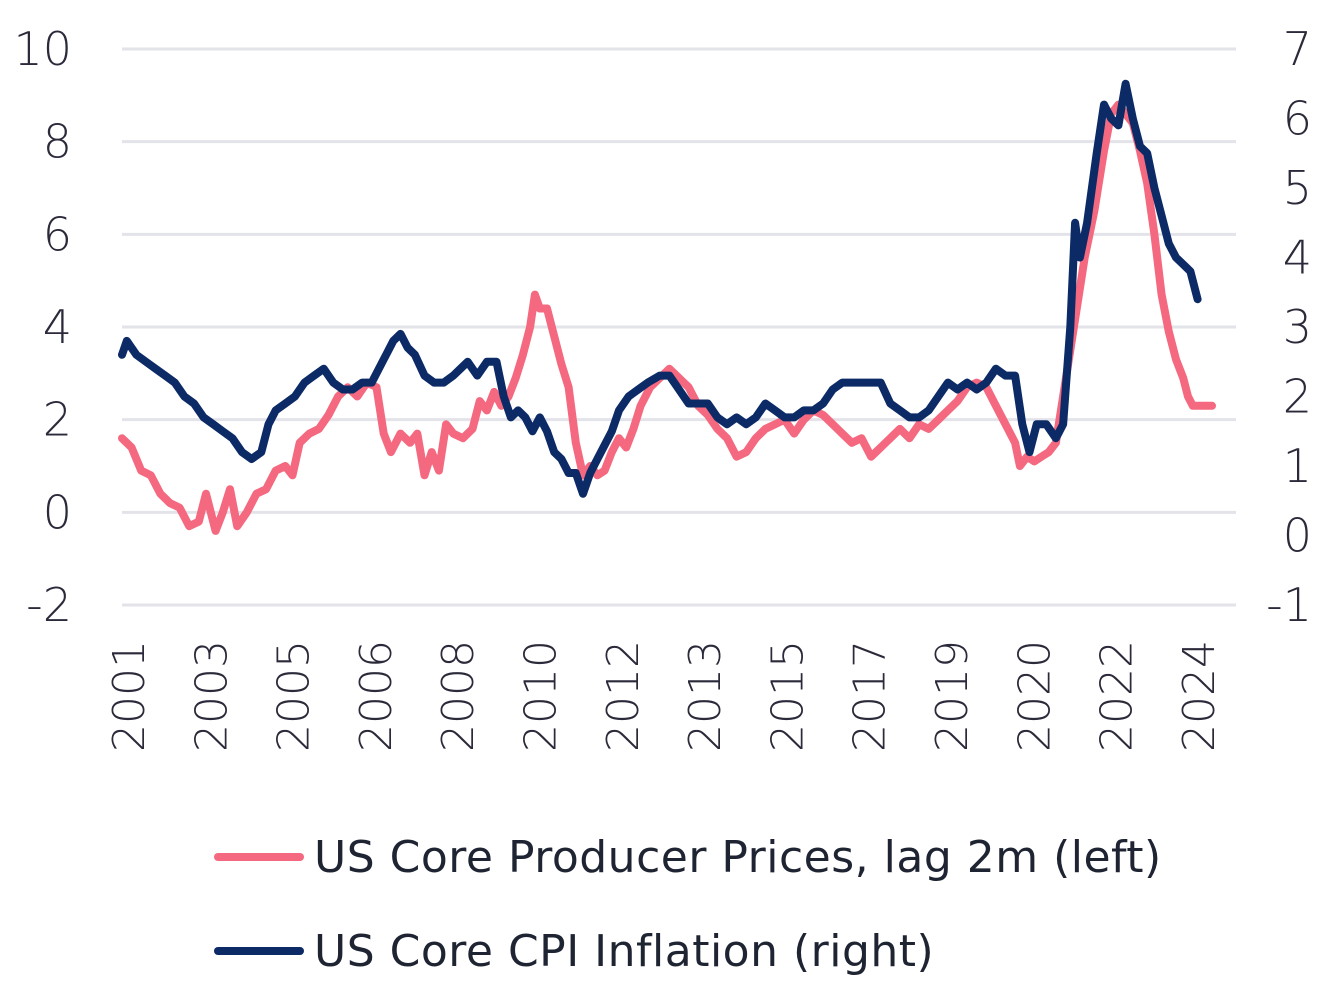 This screenshot has width=1338, height=998. What do you see at coordinates (623, 696) in the screenshot?
I see `x-tick-label: 2012` at bounding box center [623, 696].